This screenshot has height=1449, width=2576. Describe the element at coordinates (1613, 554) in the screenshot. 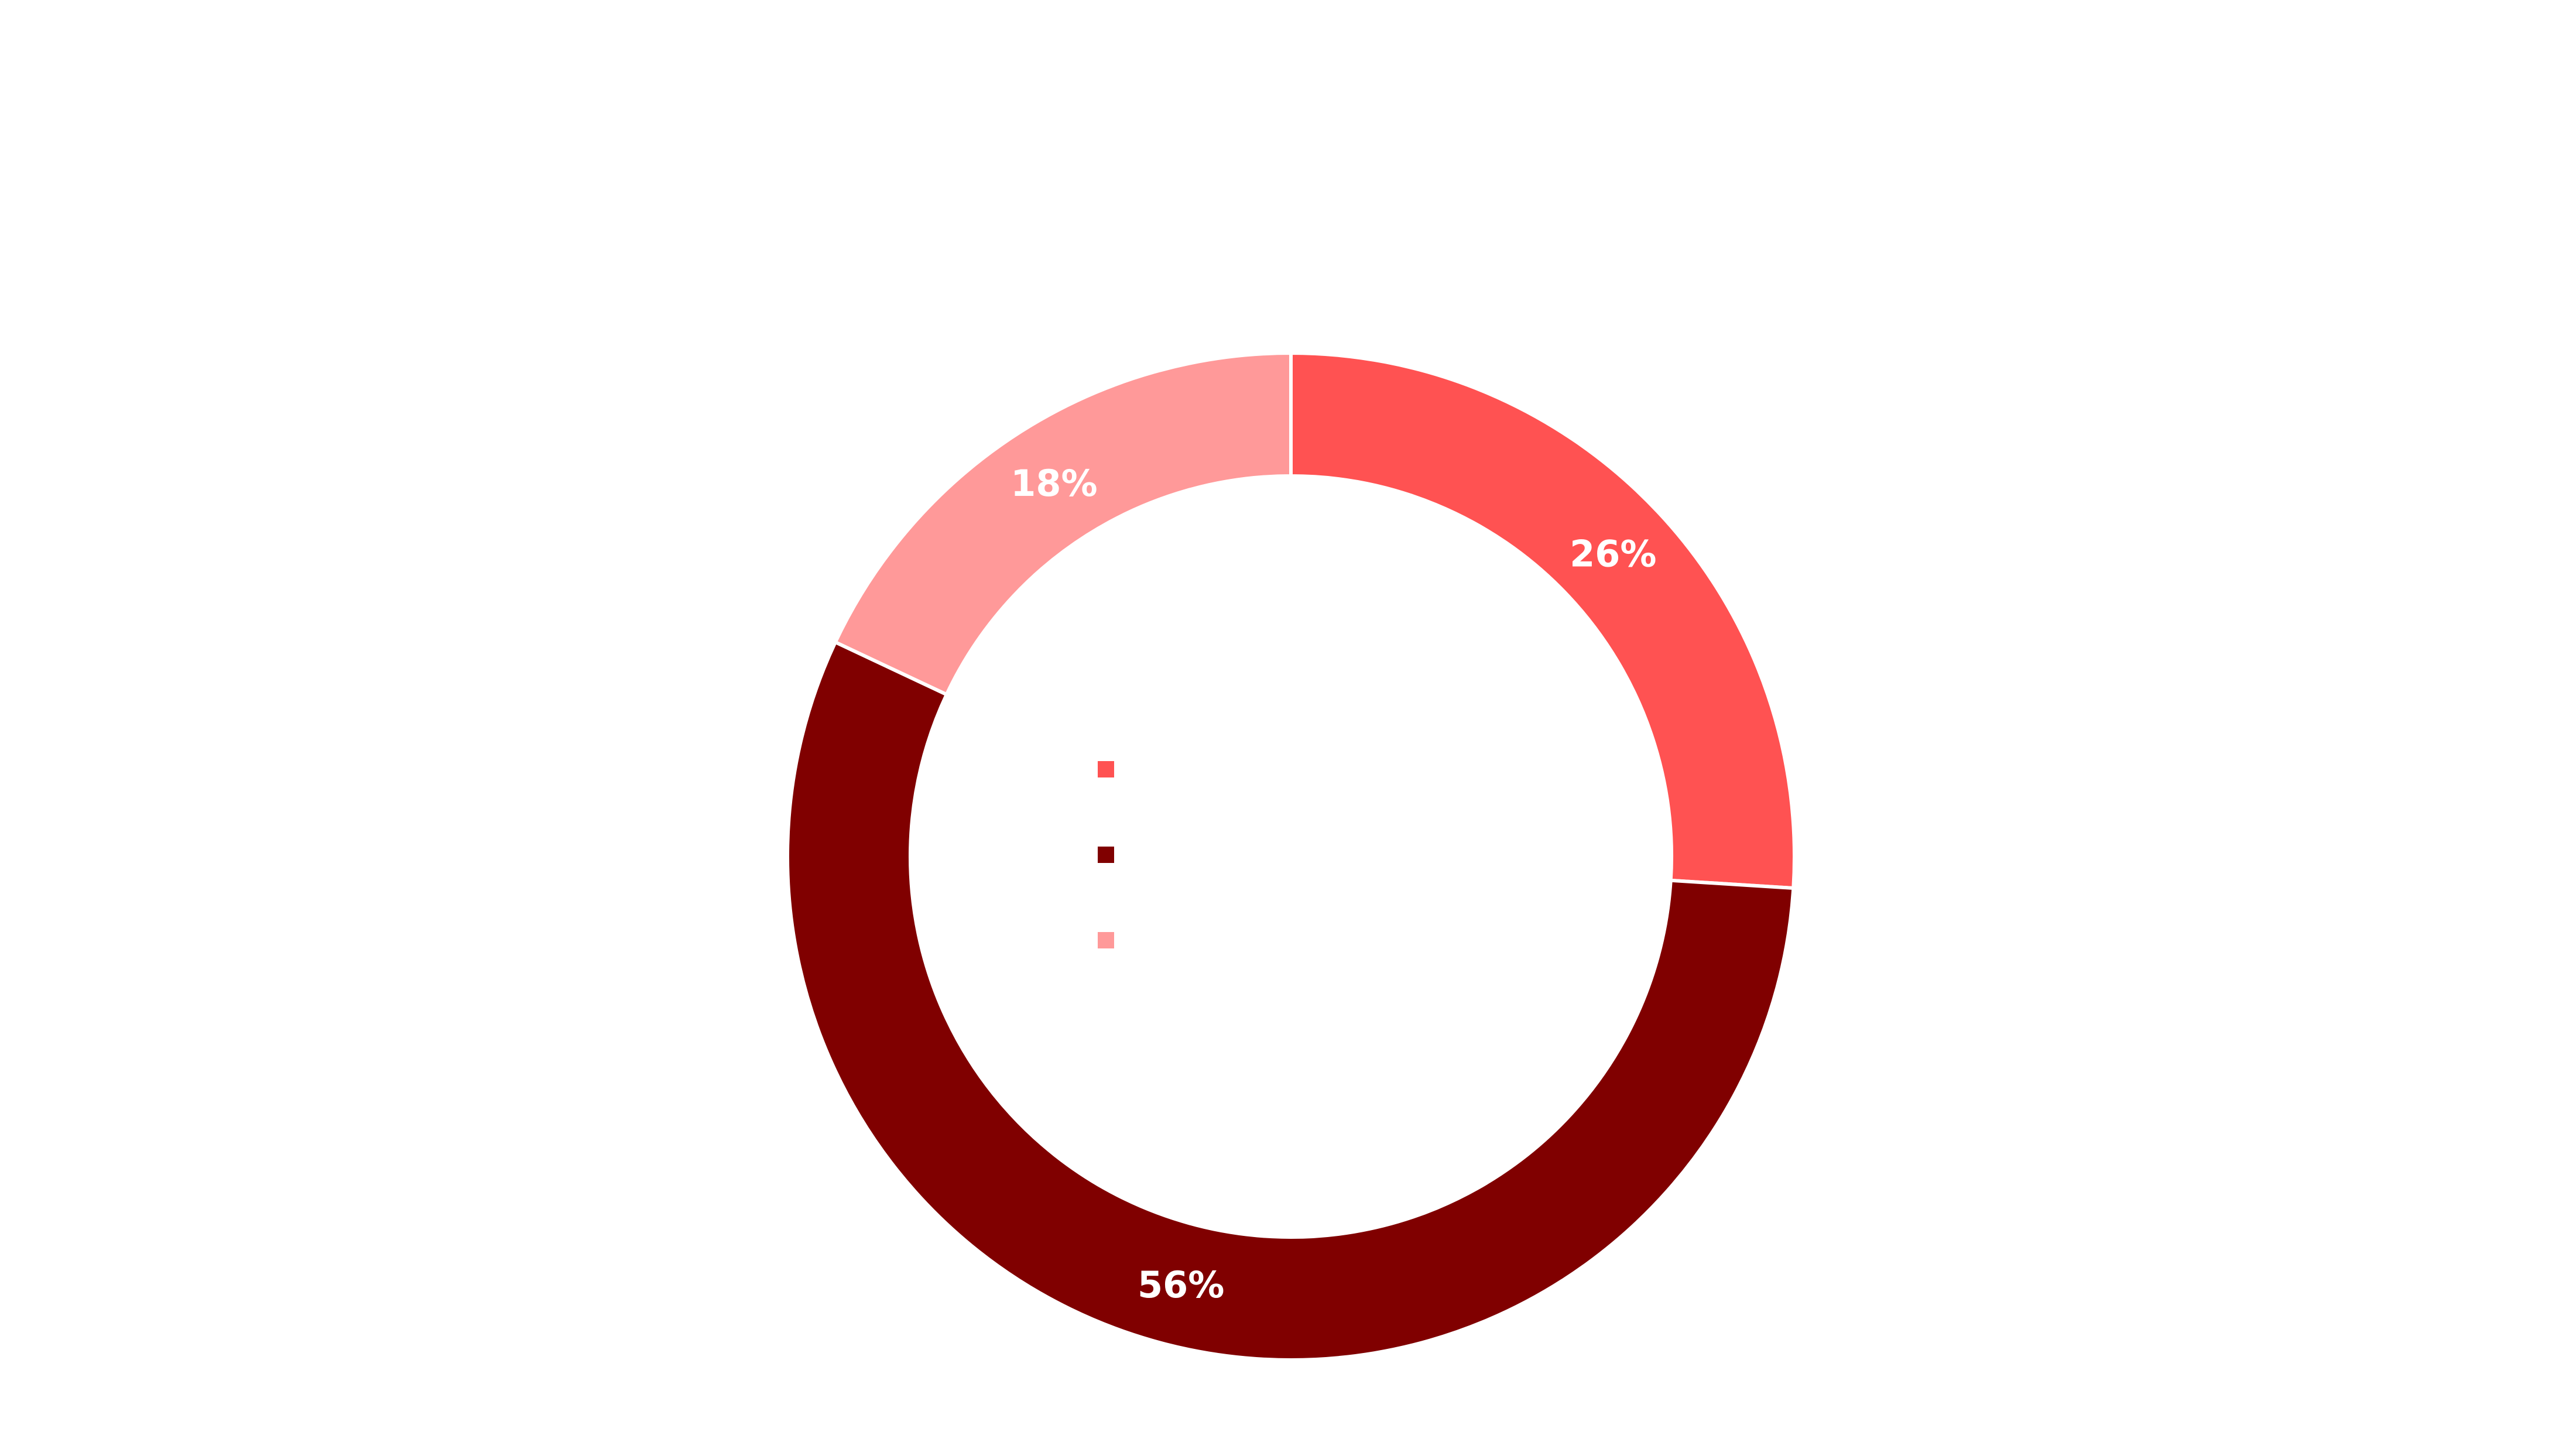

I see `slice-label-1: 26%` at that location.